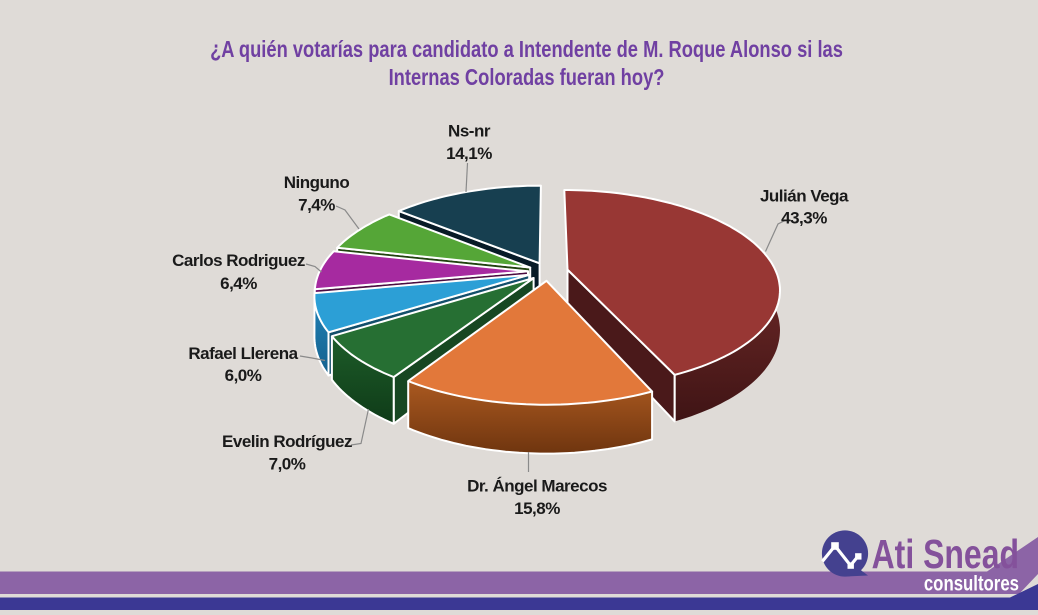 The width and height of the screenshot is (1038, 615). What do you see at coordinates (469, 153) in the screenshot?
I see `svg-text: 14,1%` at bounding box center [469, 153].